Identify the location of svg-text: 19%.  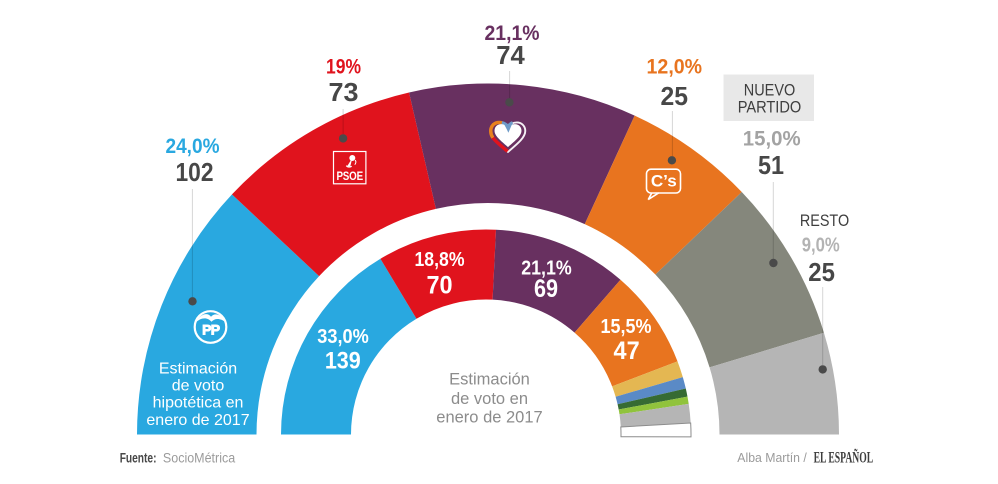
(343, 67).